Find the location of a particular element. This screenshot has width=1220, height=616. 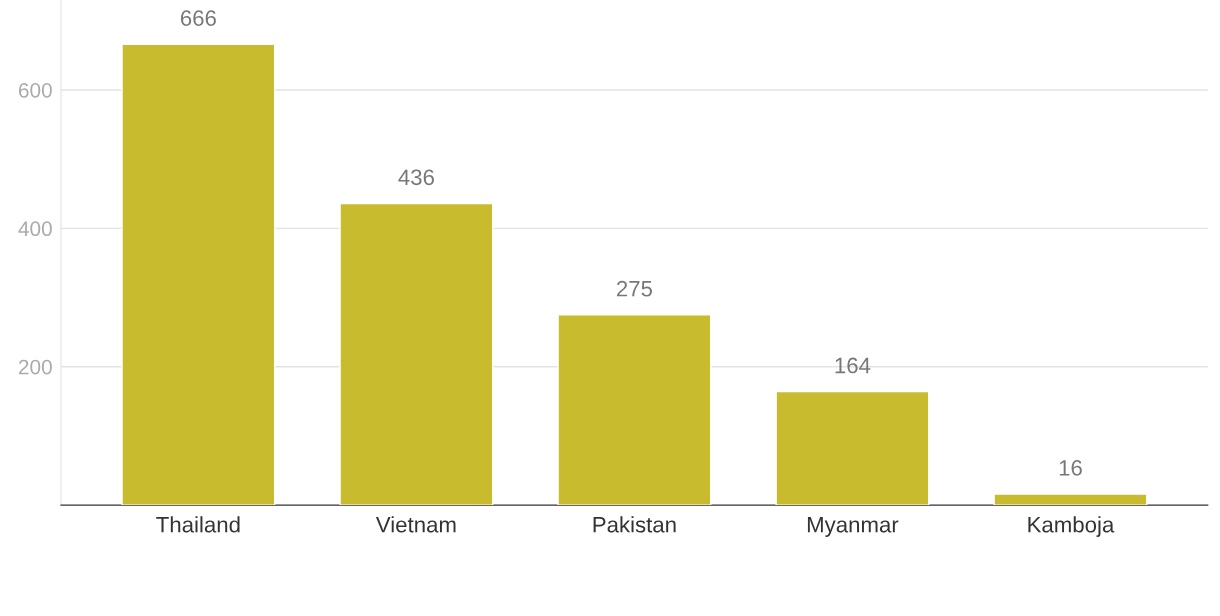

y-tick-label: 200 is located at coordinates (35, 367).